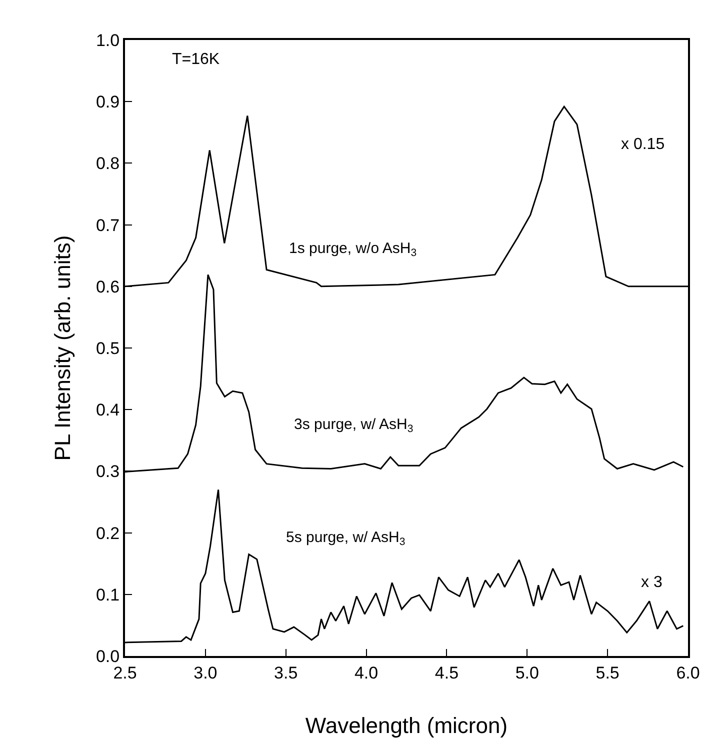 The width and height of the screenshot is (706, 751). Describe the element at coordinates (108, 656) in the screenshot. I see `y-tick-label: 0.0` at that location.